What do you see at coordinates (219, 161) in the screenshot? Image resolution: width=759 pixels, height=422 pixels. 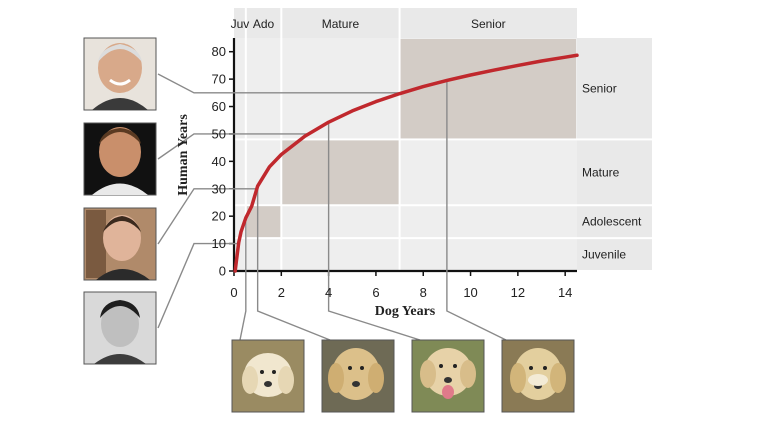 I see `y-tick-label: 40` at bounding box center [219, 161].